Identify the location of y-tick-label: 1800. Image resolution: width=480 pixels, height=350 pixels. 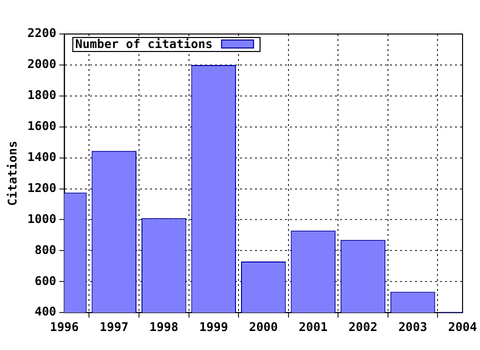
(41, 95).